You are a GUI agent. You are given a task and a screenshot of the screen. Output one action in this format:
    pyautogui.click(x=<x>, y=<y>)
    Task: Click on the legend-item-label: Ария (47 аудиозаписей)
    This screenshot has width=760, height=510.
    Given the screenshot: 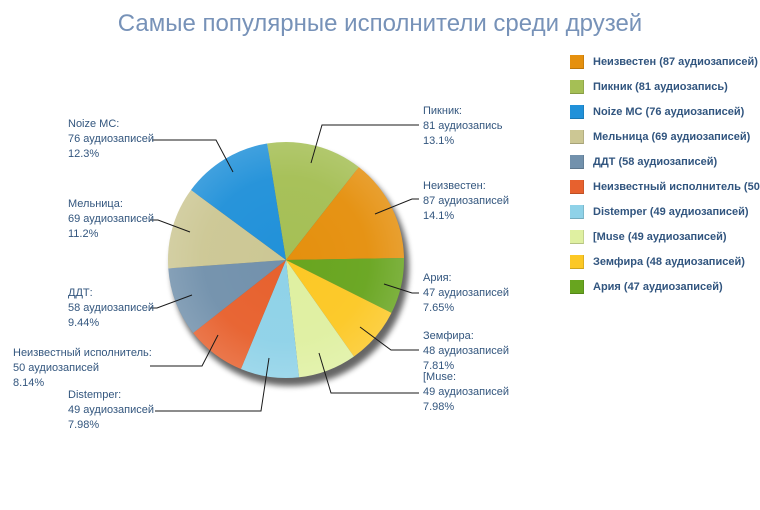 What is the action you would take?
    pyautogui.click(x=658, y=286)
    